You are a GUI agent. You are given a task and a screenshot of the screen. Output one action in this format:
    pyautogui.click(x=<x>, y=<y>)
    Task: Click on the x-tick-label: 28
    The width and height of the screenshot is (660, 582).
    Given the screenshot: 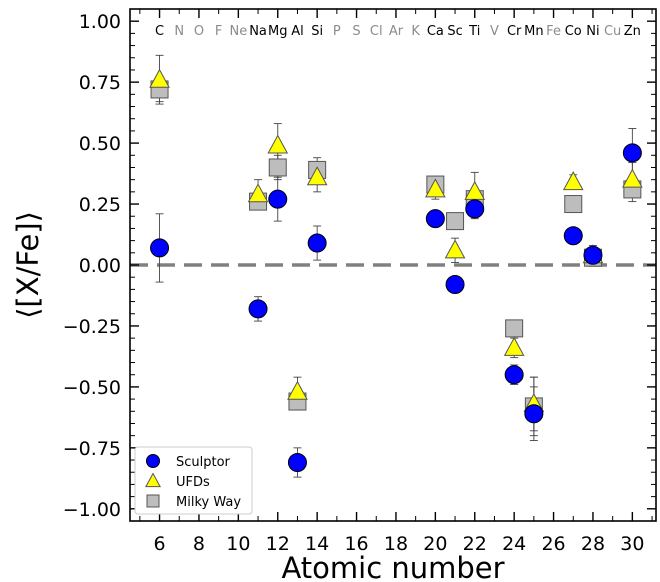 What is the action you would take?
    pyautogui.click(x=593, y=544)
    